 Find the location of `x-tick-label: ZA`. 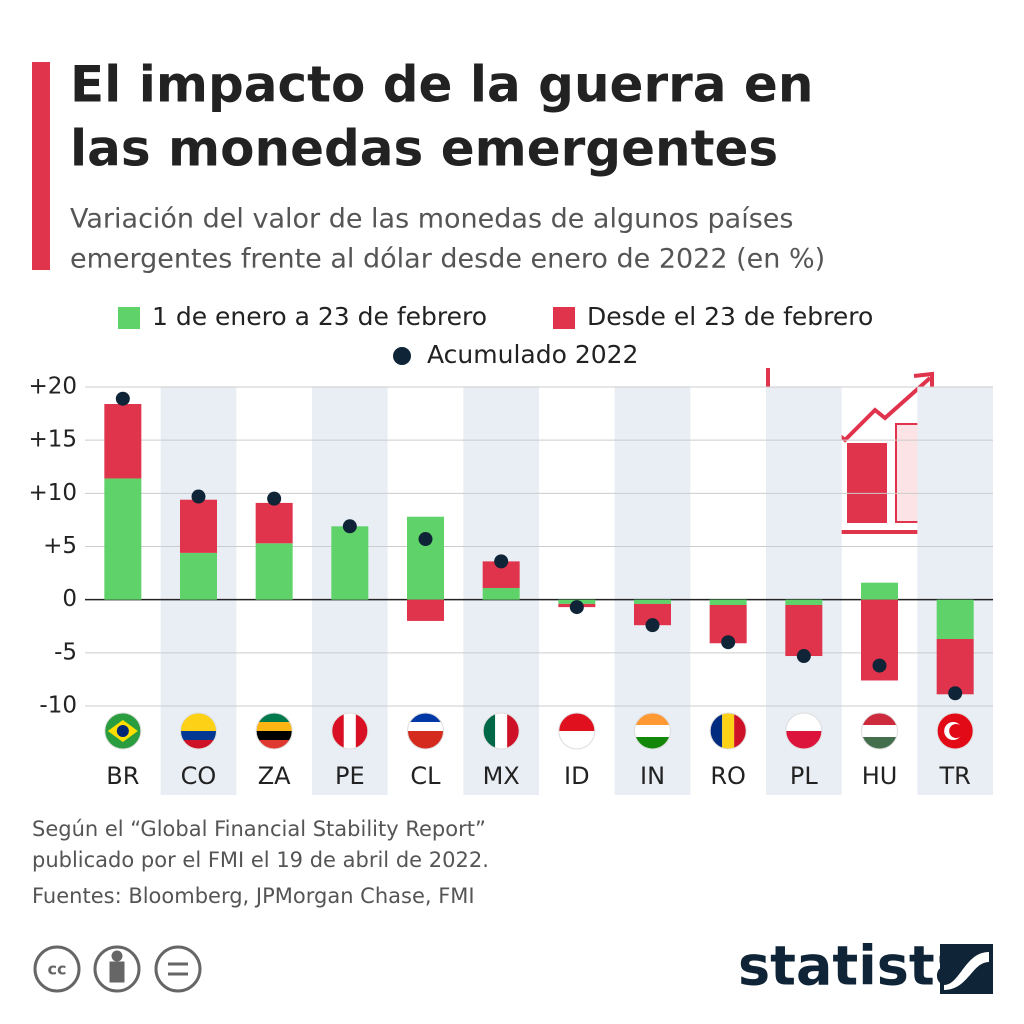

x-tick-label: ZA is located at coordinates (274, 776).